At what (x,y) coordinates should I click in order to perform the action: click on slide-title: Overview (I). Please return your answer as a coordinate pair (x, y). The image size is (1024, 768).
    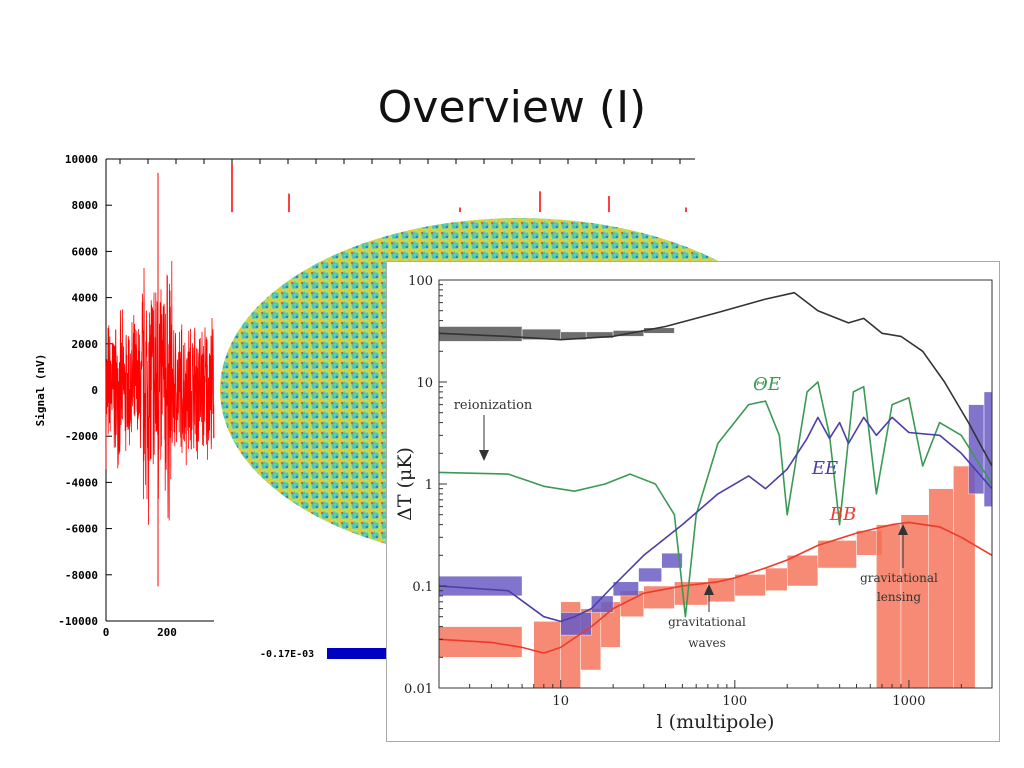
    Looking at the image, I should click on (512, 107).